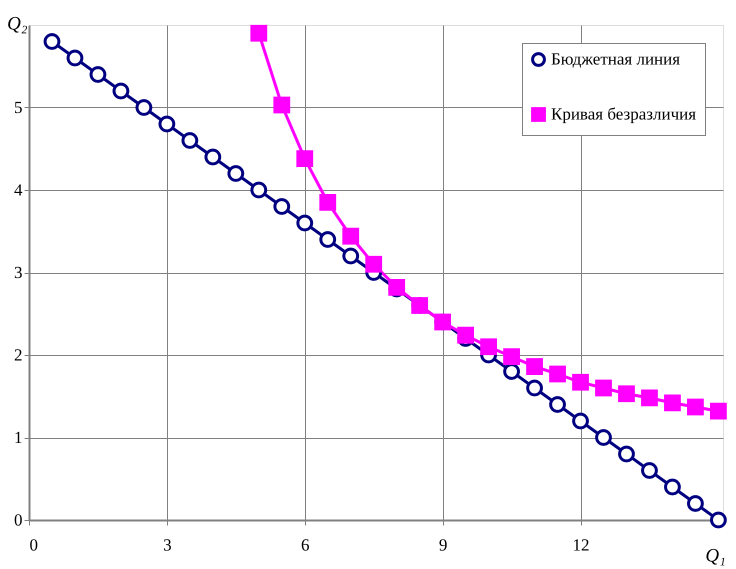 The width and height of the screenshot is (736, 569). I want to click on y-tick-label: 0, so click(18, 520).